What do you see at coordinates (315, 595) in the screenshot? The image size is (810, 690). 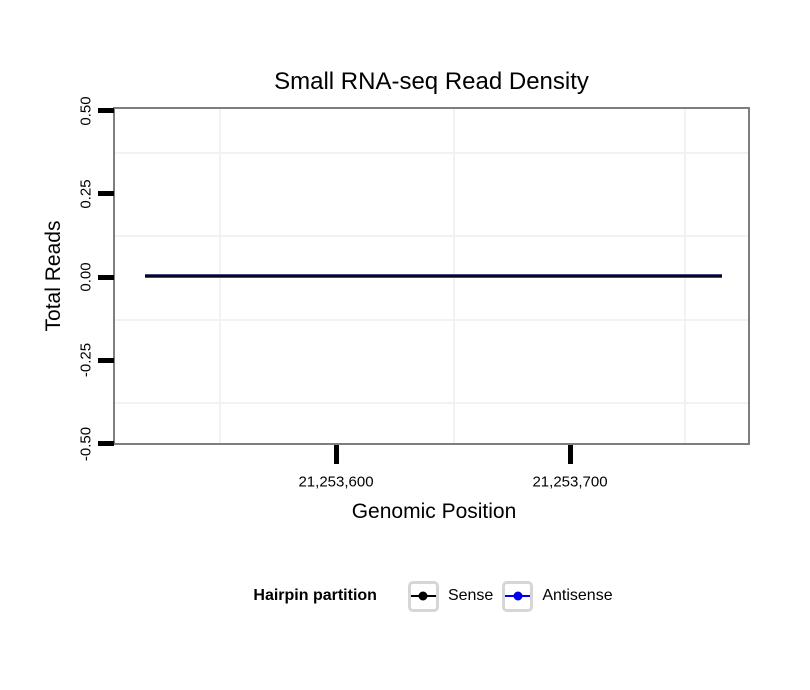 I see `legend-title: Hairpin partition` at bounding box center [315, 595].